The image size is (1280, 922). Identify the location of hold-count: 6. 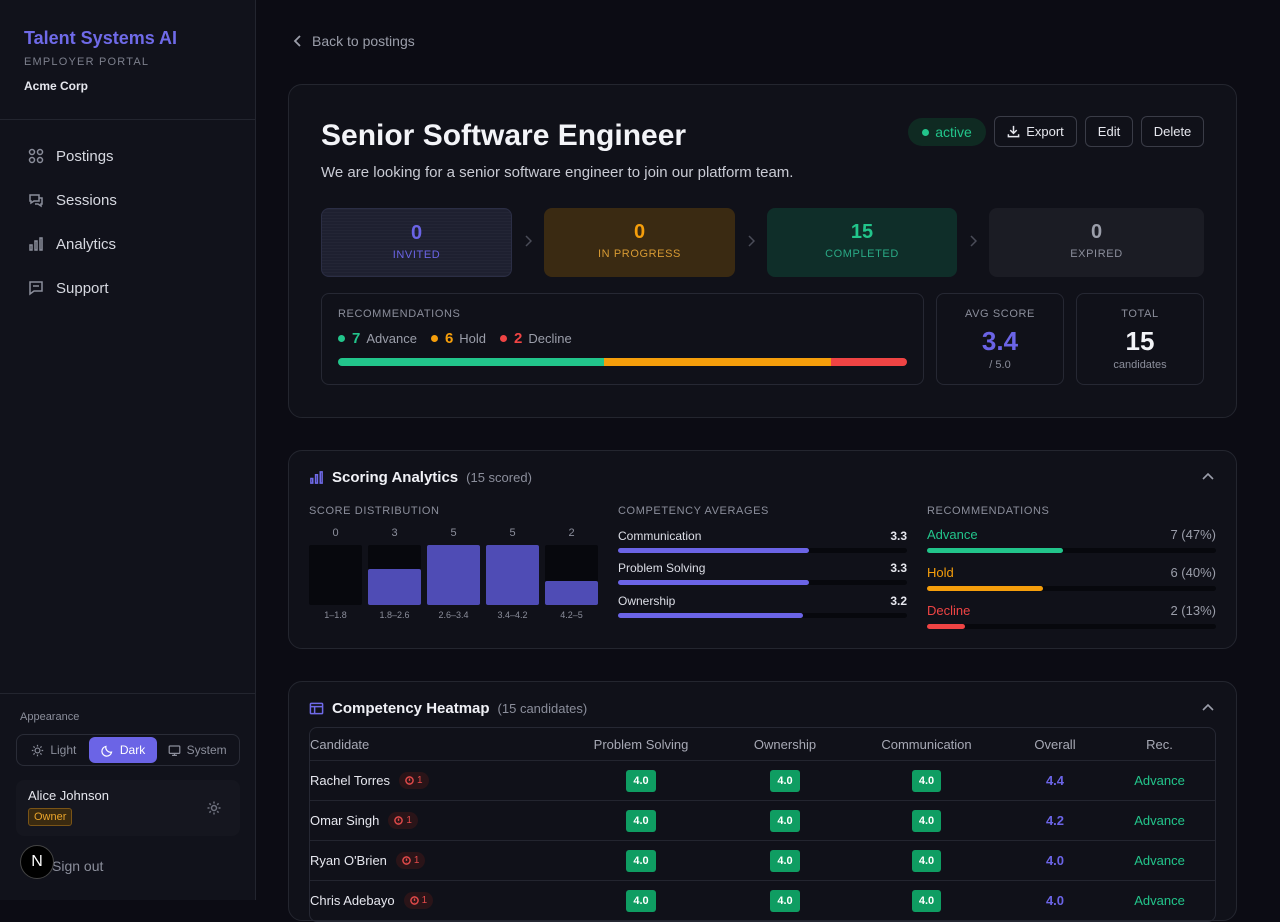
(449, 338).